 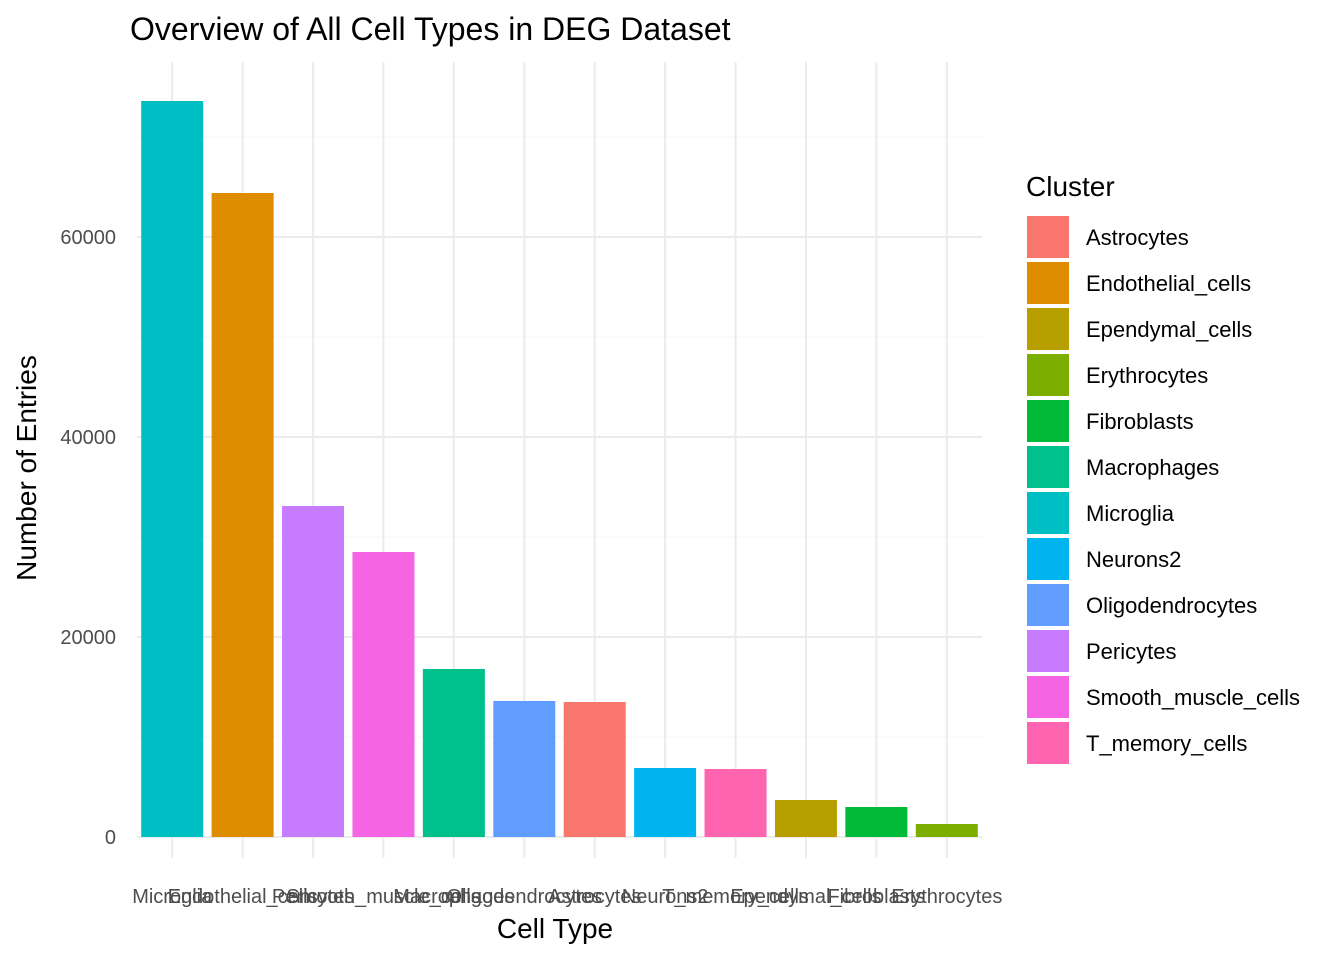 I want to click on legend-title: Cluster, so click(x=1070, y=186).